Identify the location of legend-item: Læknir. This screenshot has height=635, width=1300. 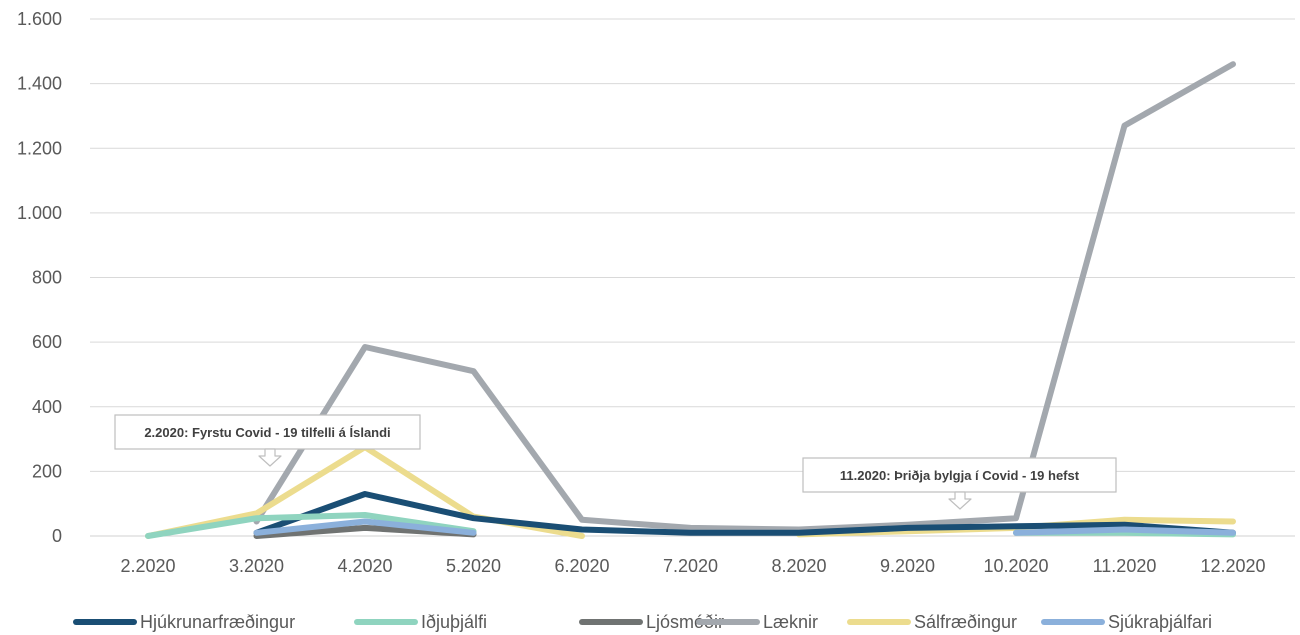
(757, 622).